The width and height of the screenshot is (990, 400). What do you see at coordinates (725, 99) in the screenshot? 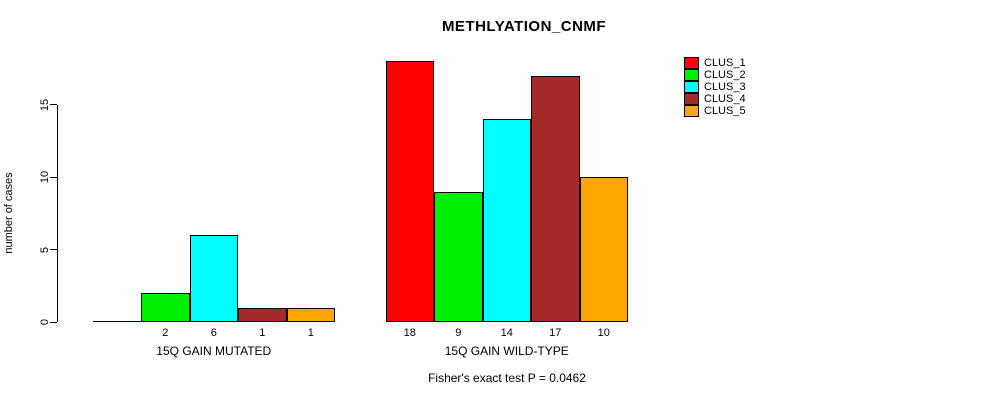
I see `legend-label: CLUS_4` at bounding box center [725, 99].